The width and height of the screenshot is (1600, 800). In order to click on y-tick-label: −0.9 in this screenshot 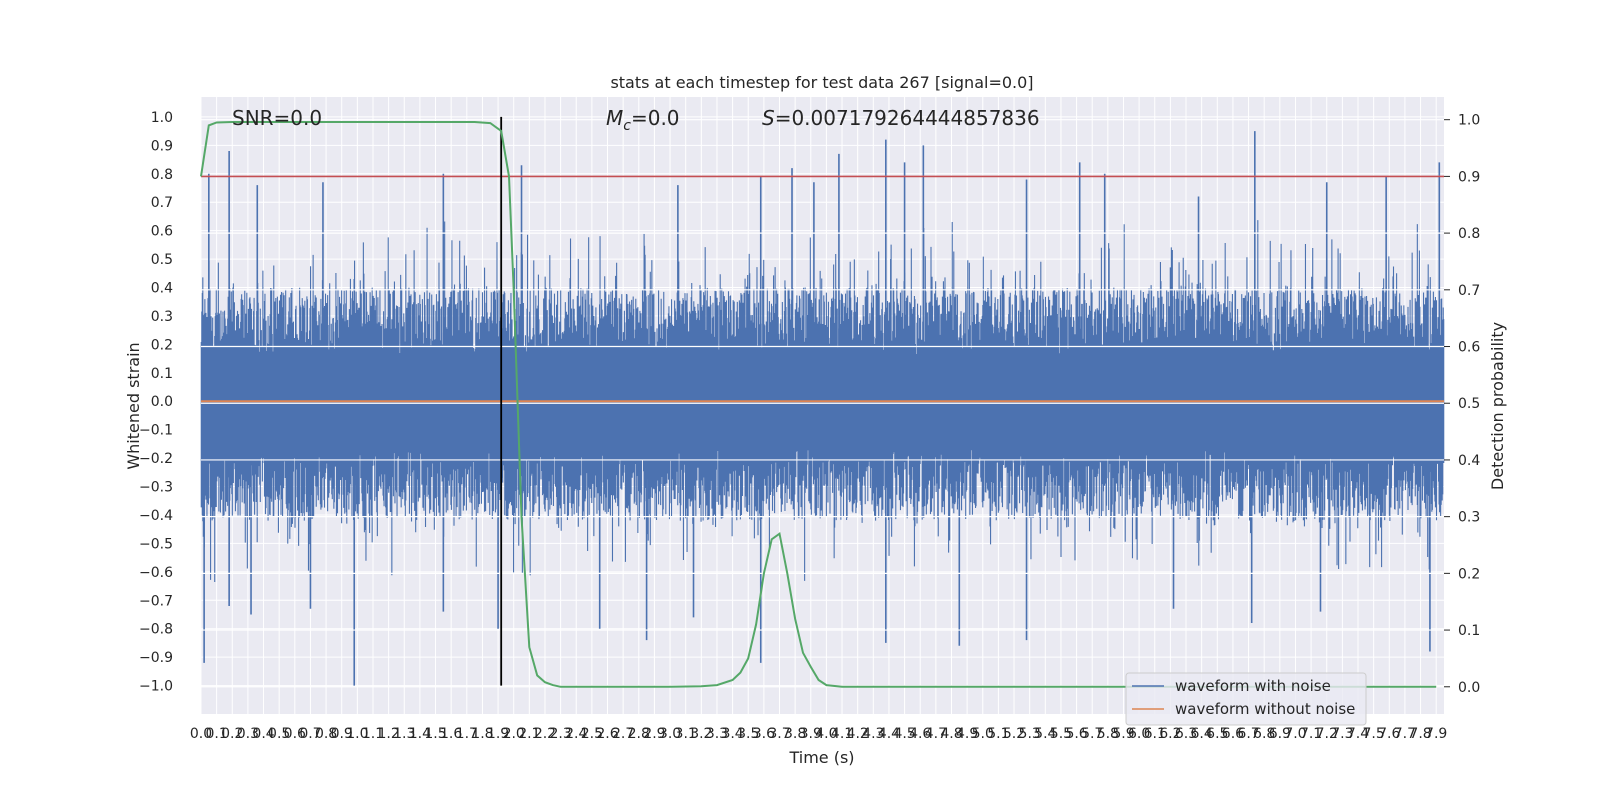, I will do `click(156, 658)`.